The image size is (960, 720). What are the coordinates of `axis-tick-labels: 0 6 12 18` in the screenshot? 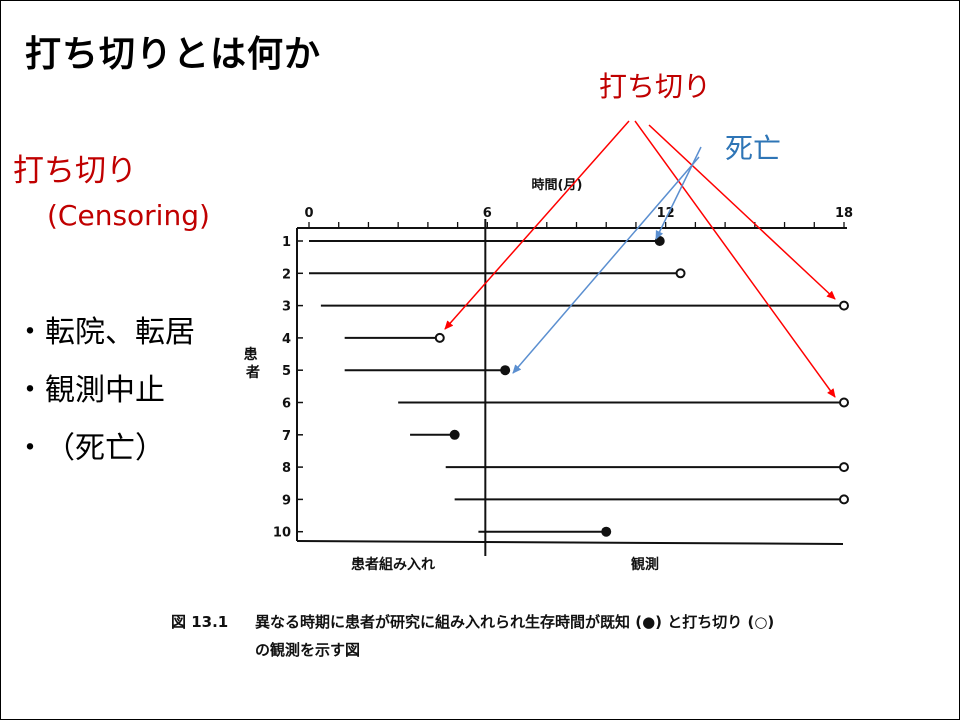 It's located at (578, 213).